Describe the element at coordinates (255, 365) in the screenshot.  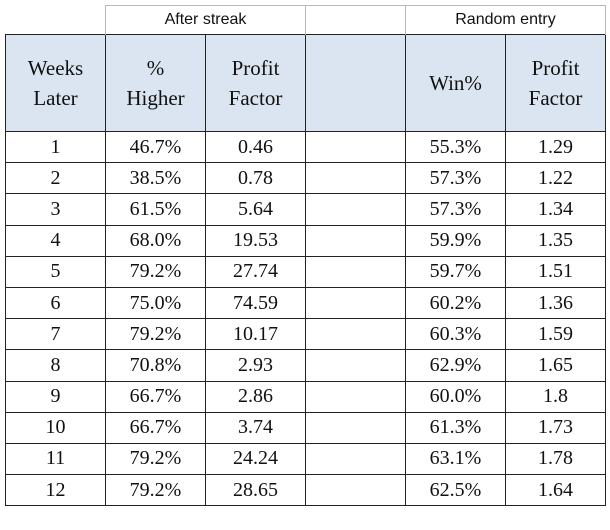
I see `cell-profit-factor-after: 2.93` at that location.